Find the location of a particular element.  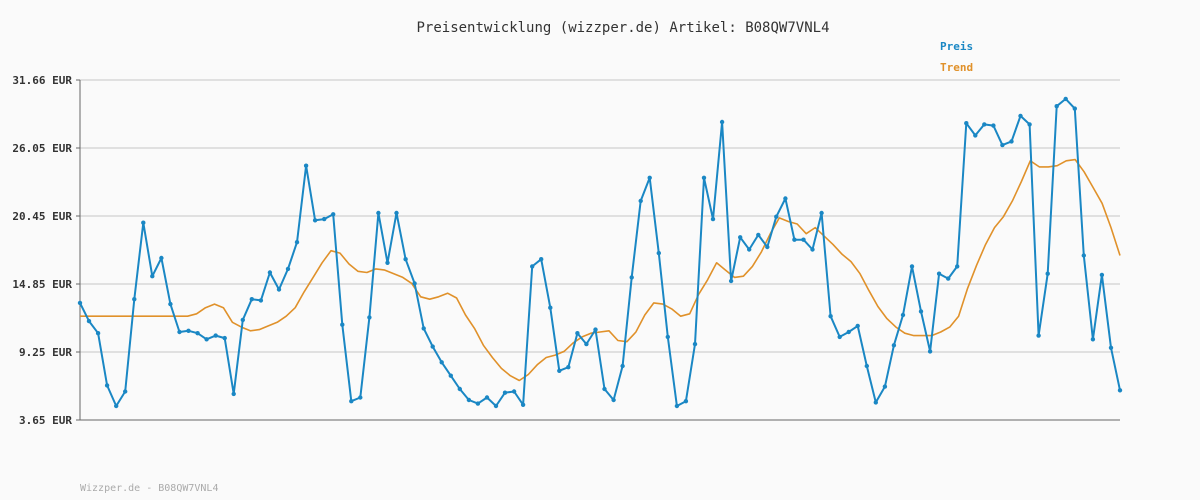

legend: Preis Trend is located at coordinates (956, 57).